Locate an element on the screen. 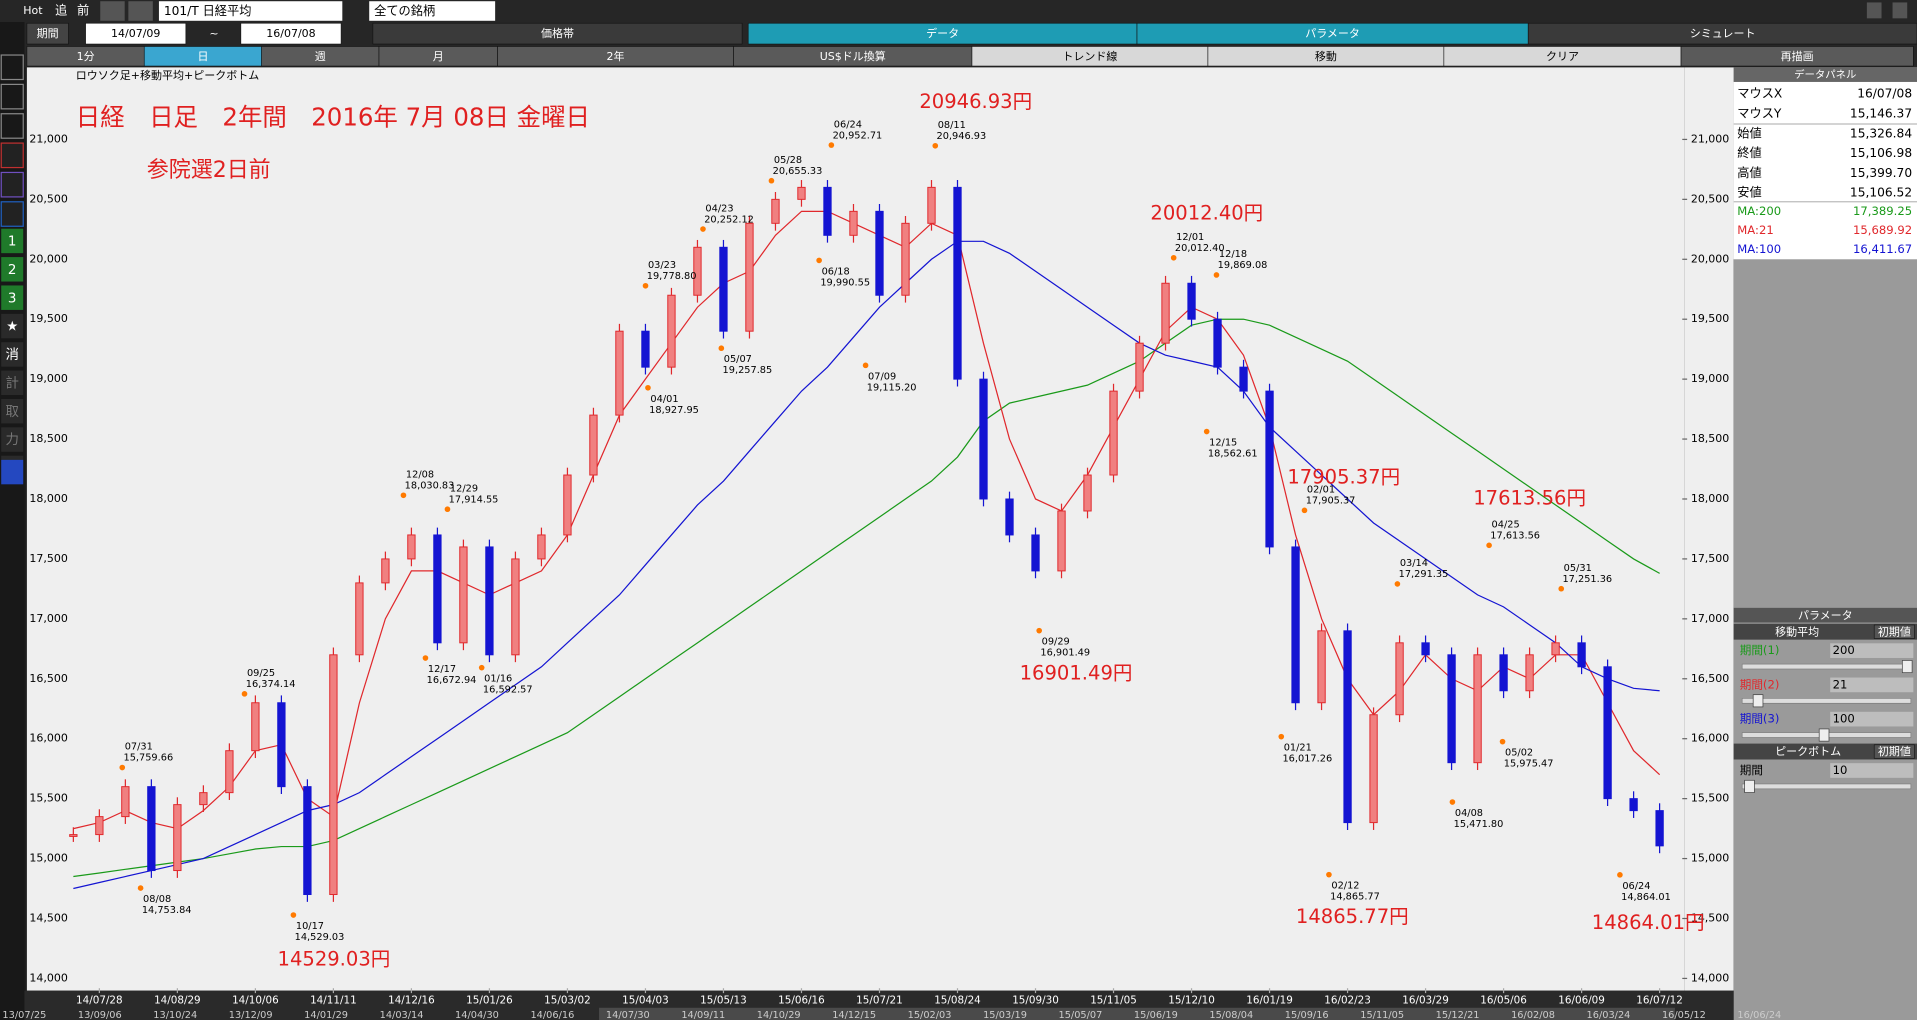 The image size is (1917, 1020). section-title: ピークボトム is located at coordinates (1808, 751).